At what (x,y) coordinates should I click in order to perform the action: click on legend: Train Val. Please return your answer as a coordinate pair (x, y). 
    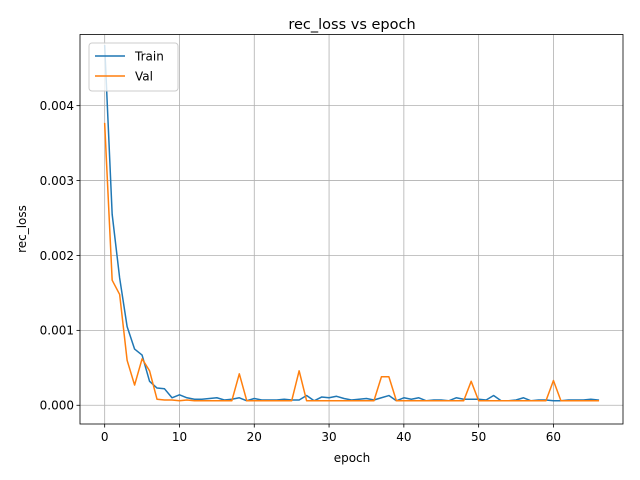
    Looking at the image, I should click on (133, 67).